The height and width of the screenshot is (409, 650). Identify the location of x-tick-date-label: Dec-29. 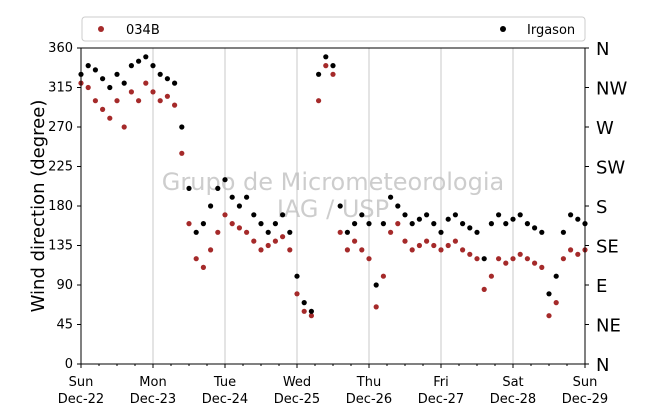
(585, 399).